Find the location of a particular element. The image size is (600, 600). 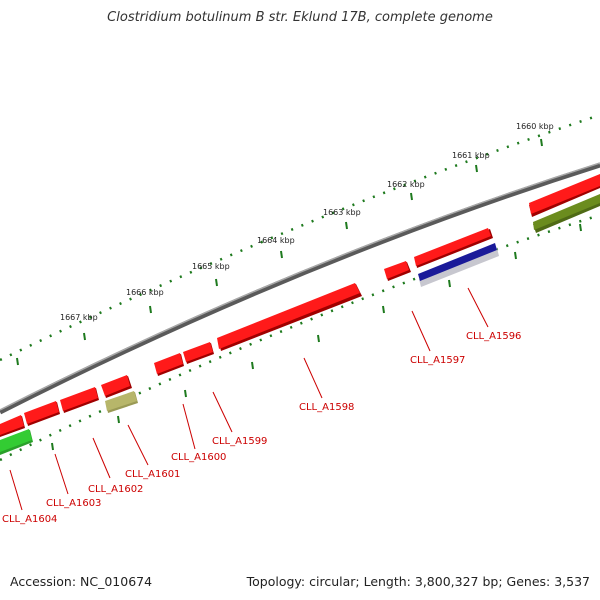

gene-label: CLL_A1601 is located at coordinates (152, 474).